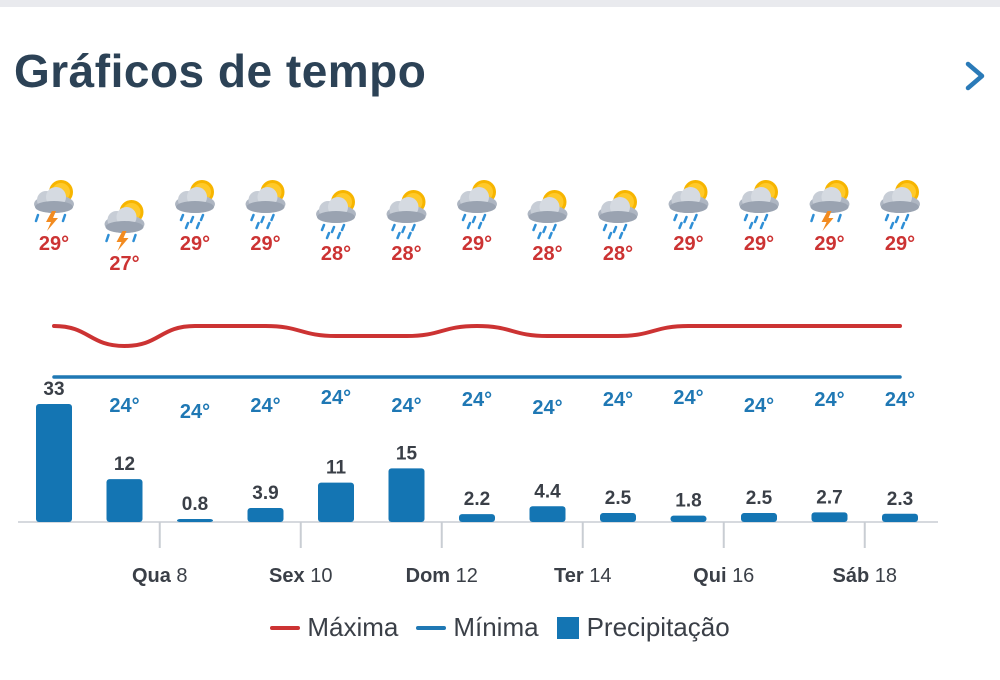 This screenshot has height=680, width=1000. Describe the element at coordinates (289, 576) in the screenshot. I see `x-tick-day: Sex` at that location.